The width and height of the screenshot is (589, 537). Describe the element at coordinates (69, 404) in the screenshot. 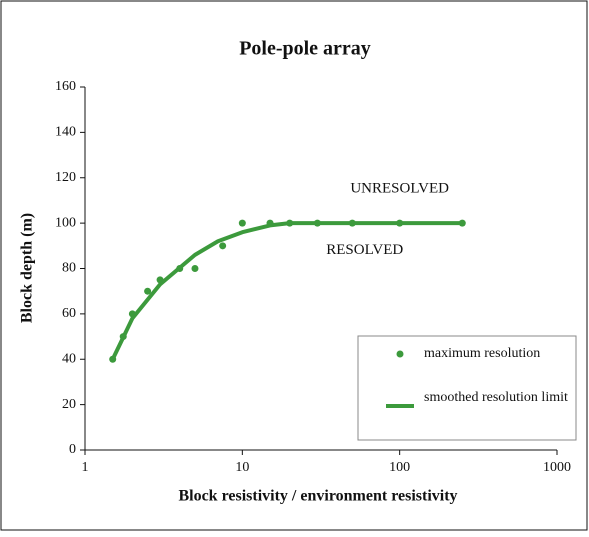

I see `y-tick-label: 20` at that location.